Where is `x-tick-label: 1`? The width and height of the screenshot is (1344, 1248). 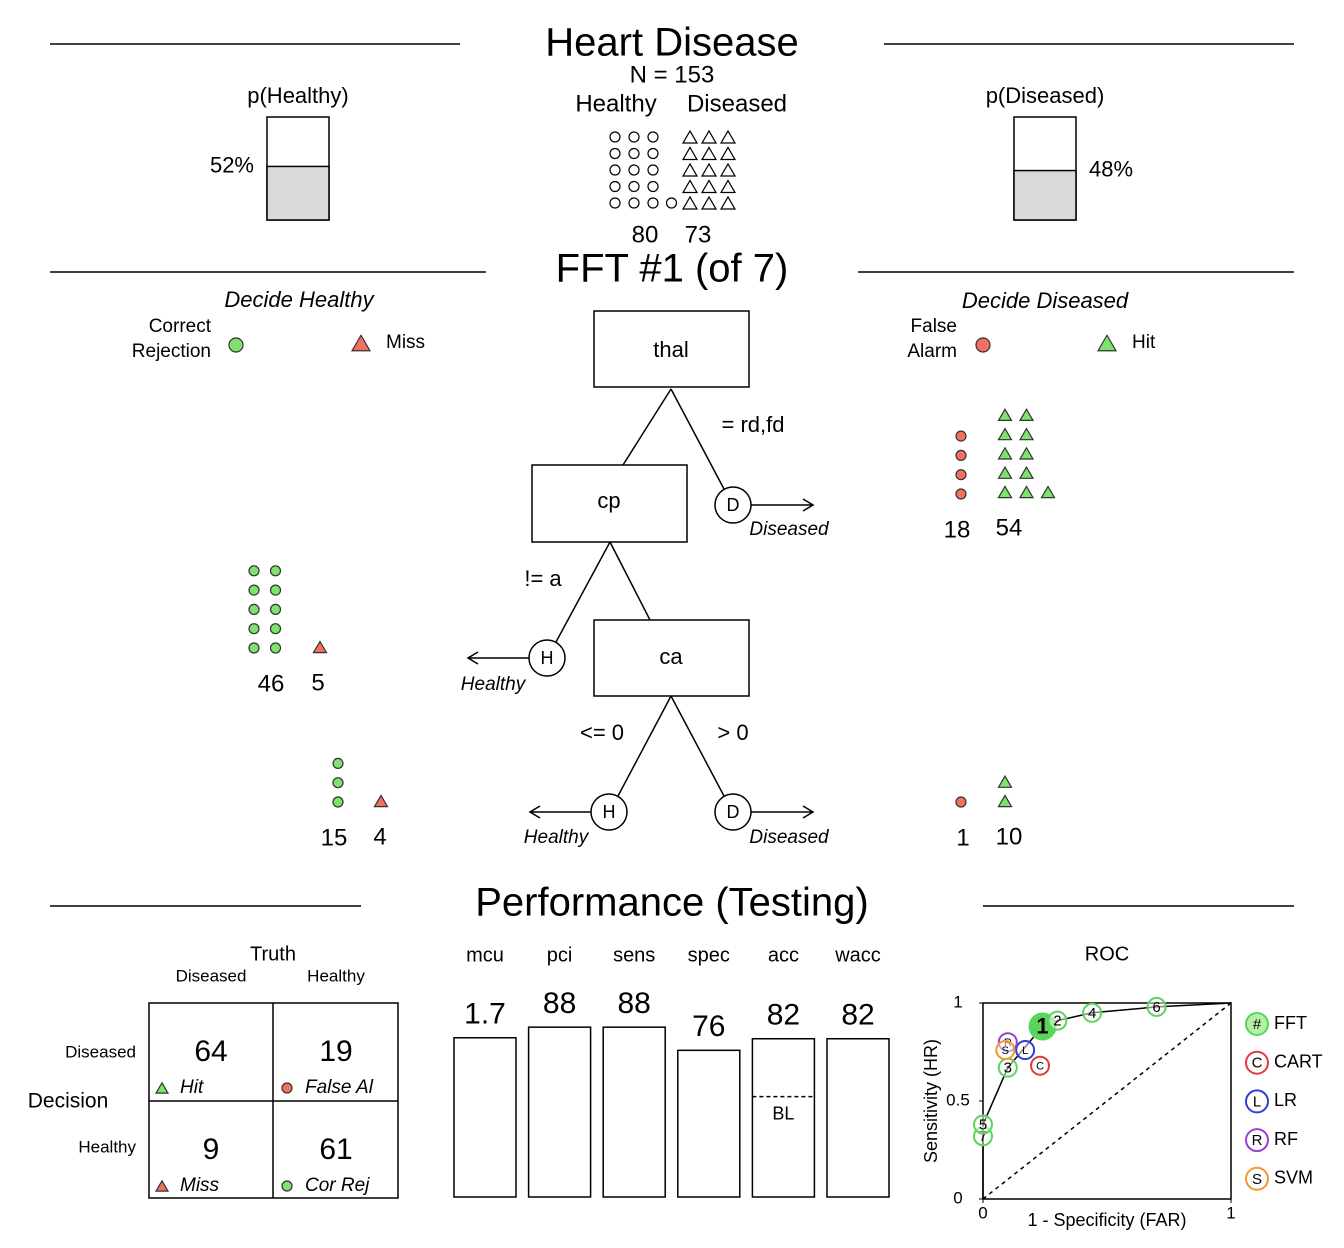
x-tick-label: 1 is located at coordinates (1230, 1212).